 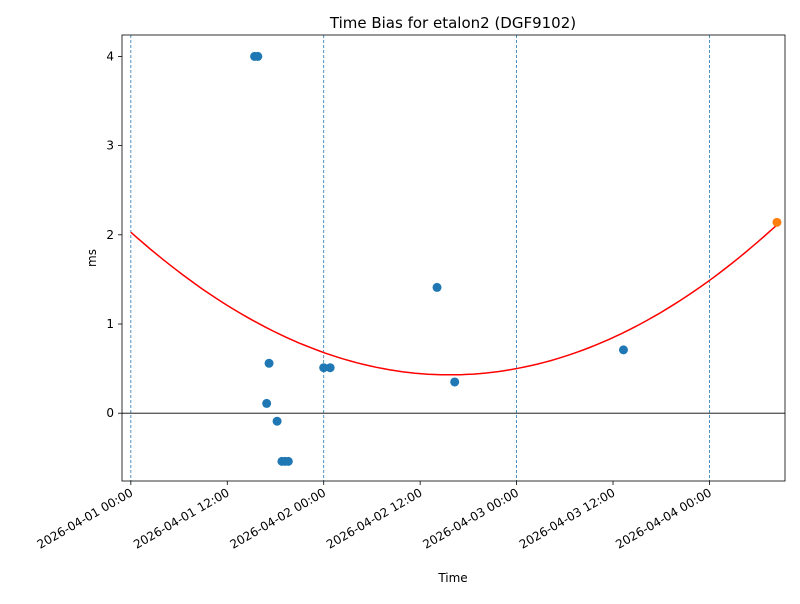 I want to click on x-tick-label: 2026-04-01 00:00, so click(x=85, y=518).